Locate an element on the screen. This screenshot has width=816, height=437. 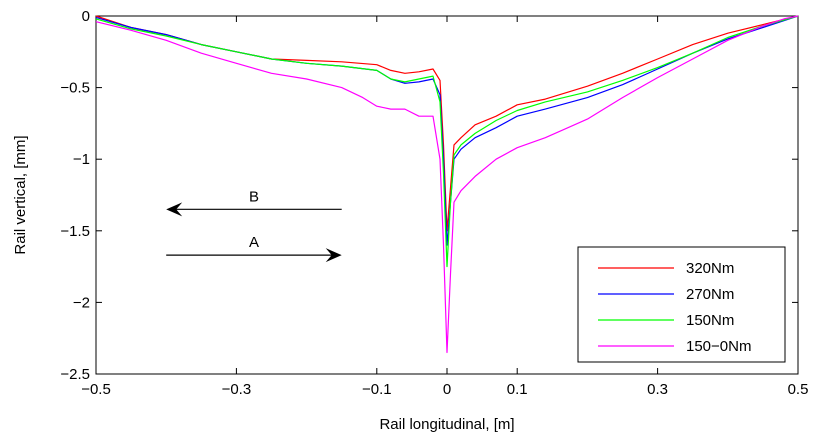
y-tick-label: 0 is located at coordinates (86, 16).